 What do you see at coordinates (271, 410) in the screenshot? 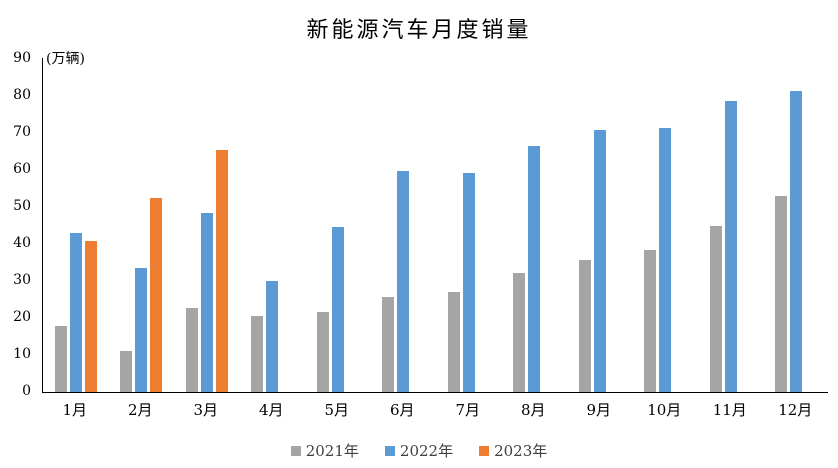
I see `x-axis-tick-label: 4月` at bounding box center [271, 410].